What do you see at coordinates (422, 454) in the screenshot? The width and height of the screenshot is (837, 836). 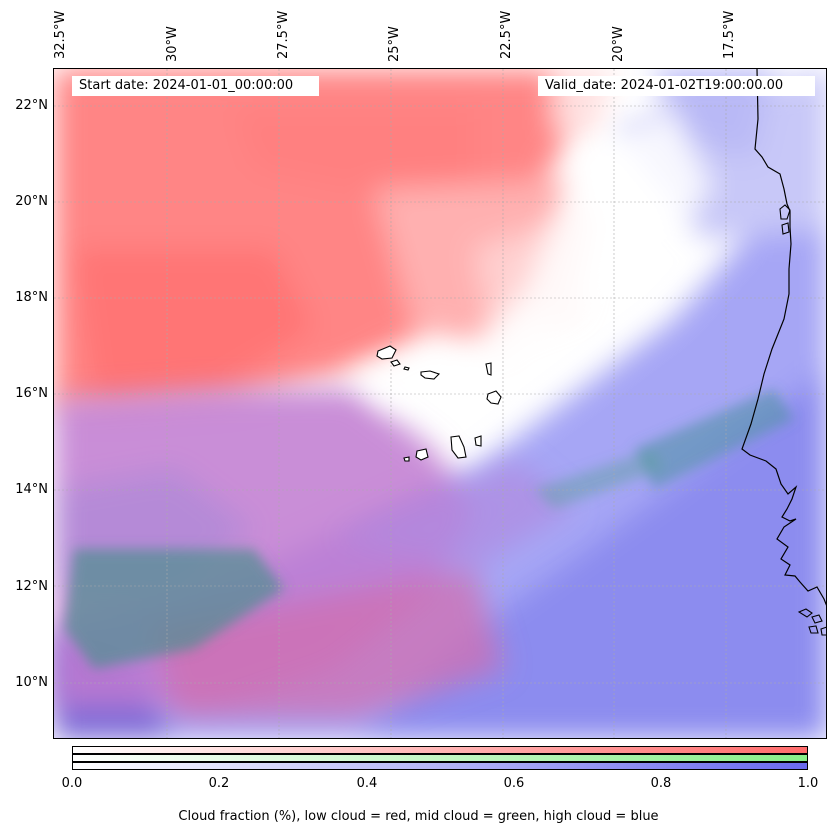 I see `island-fogo` at bounding box center [422, 454].